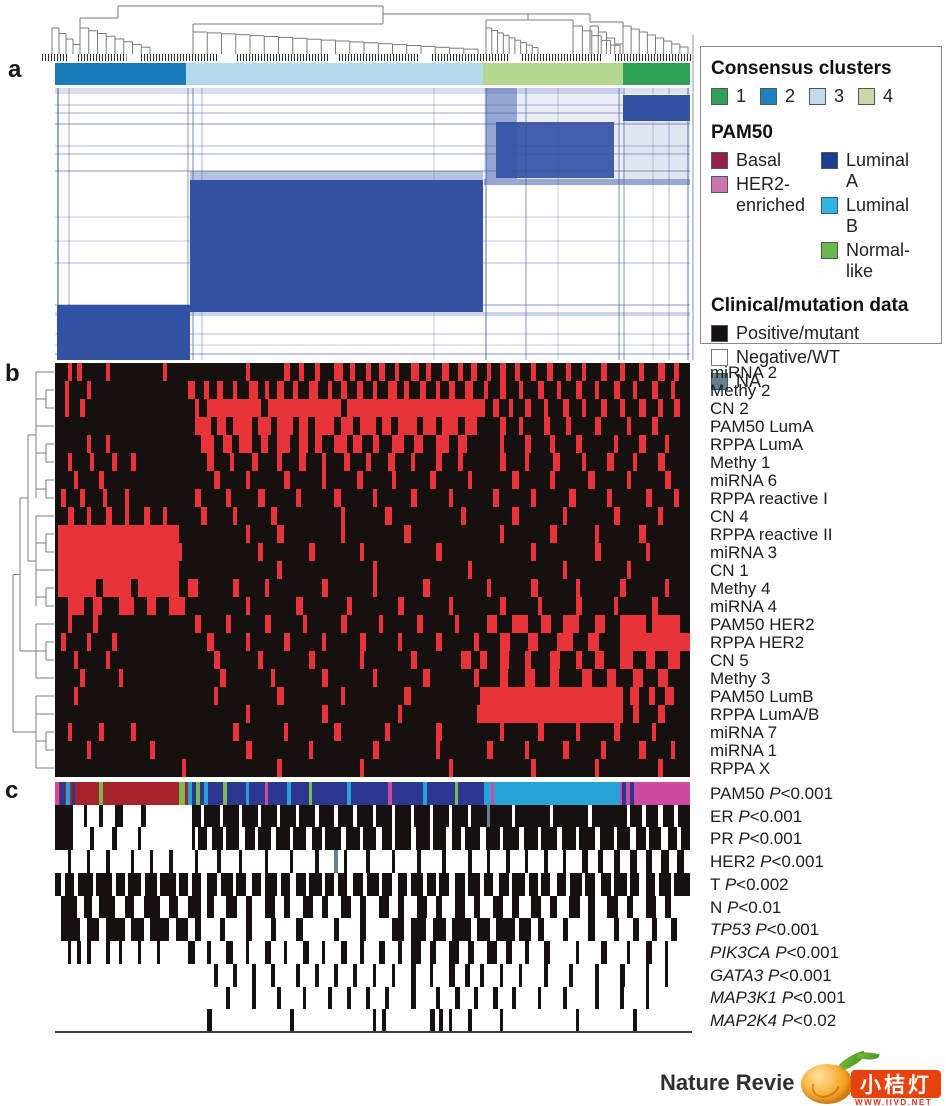  I want to click on legend-item-label: Basal, so click(759, 160).